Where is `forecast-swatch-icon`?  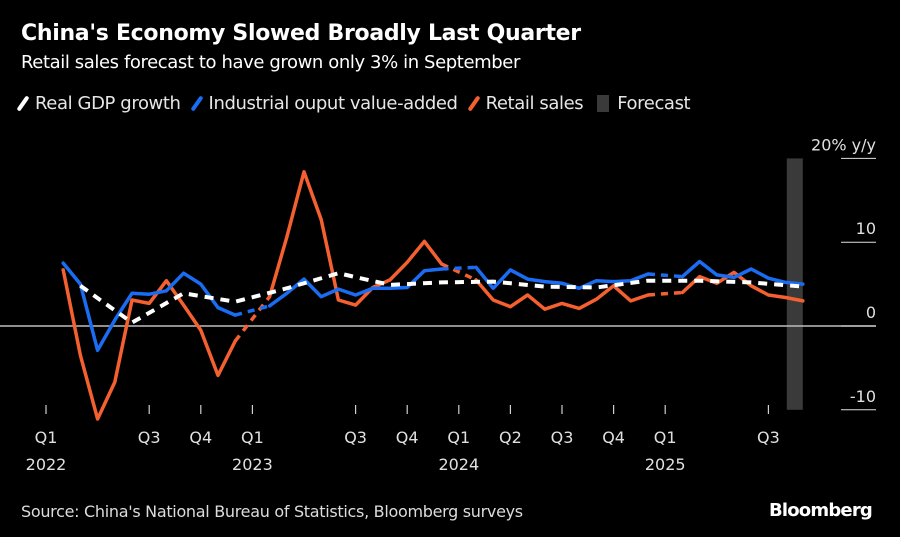 forecast-swatch-icon is located at coordinates (603, 103).